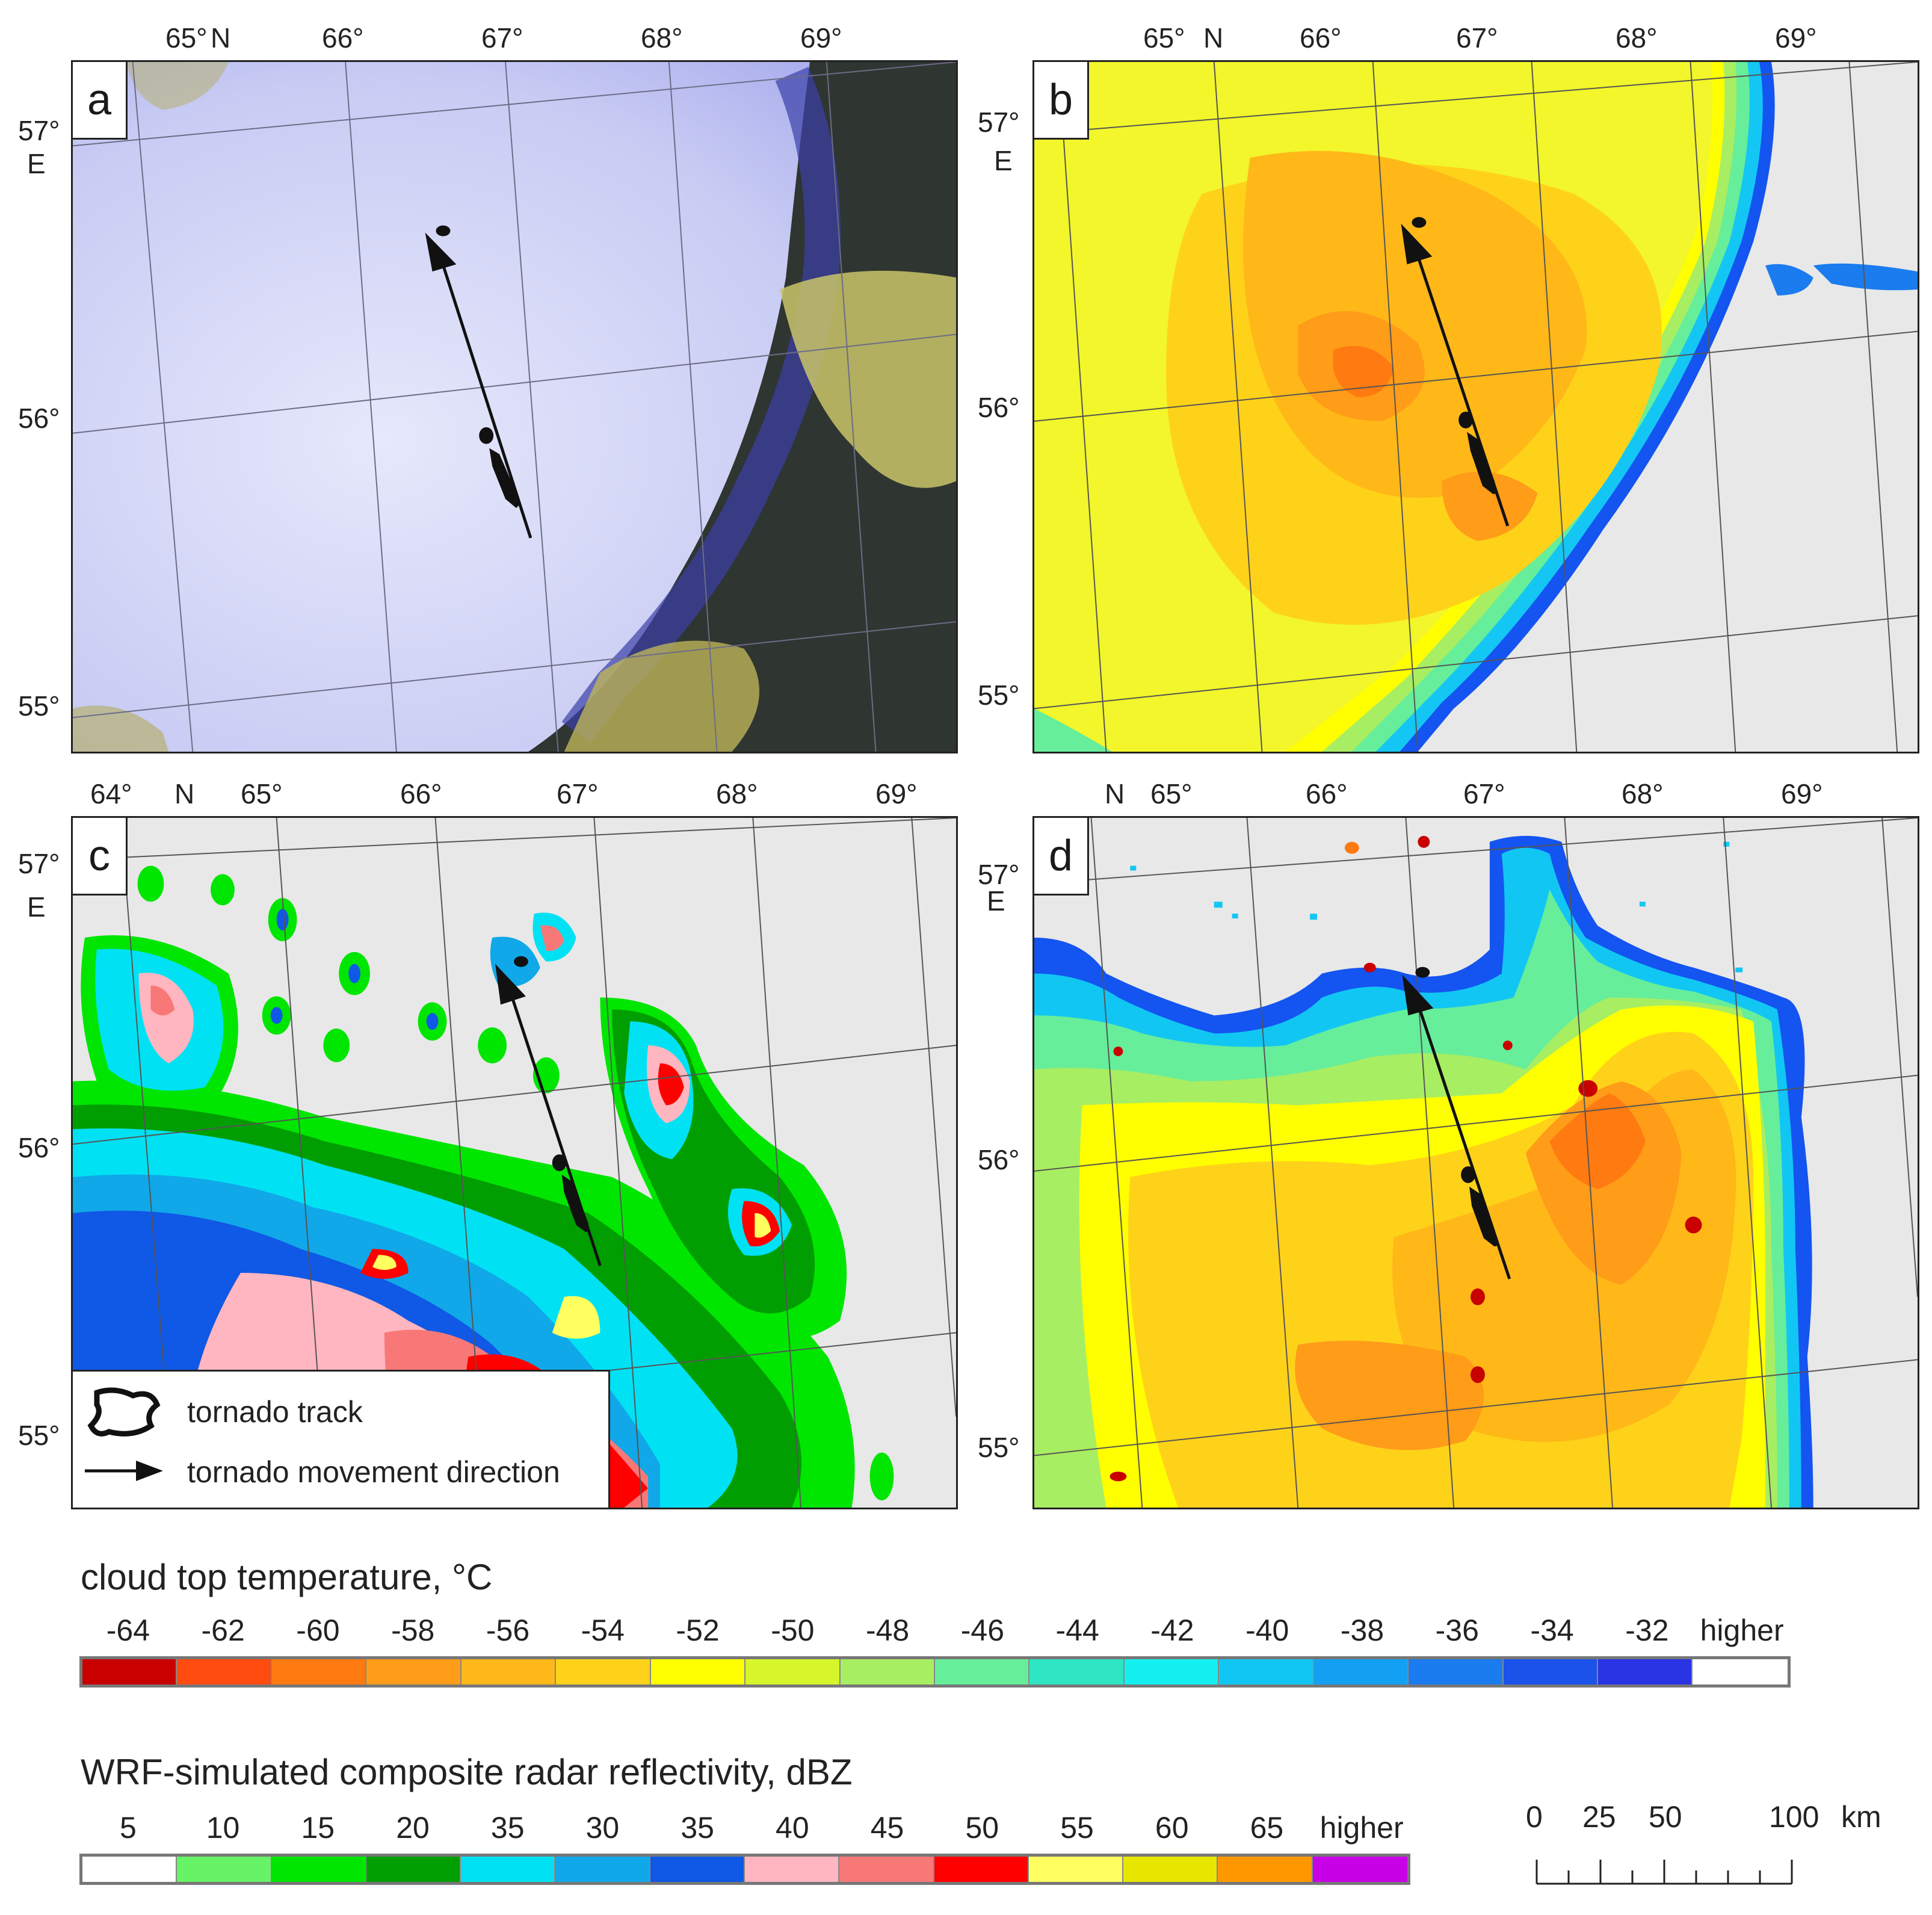  Describe the element at coordinates (1861, 1817) in the screenshot. I see `scale-unit: km` at that location.